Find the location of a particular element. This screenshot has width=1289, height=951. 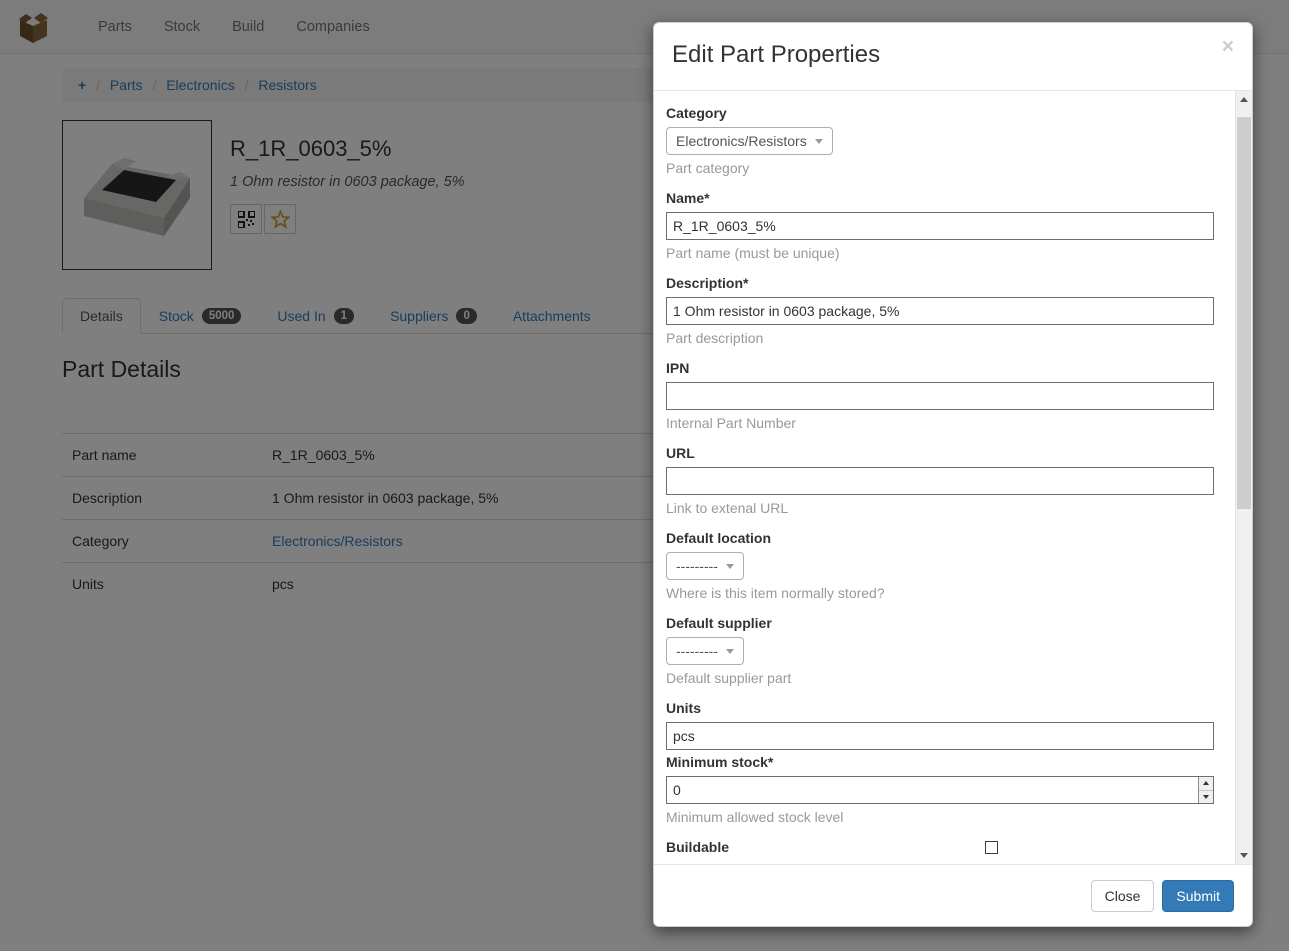

ipn-input is located at coordinates (940, 396).